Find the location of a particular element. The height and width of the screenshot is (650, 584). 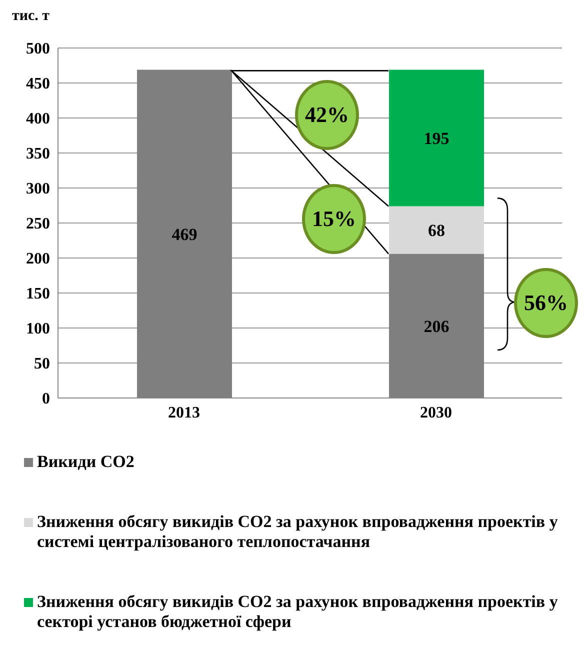

y-tick-label: 300 is located at coordinates (38, 189).